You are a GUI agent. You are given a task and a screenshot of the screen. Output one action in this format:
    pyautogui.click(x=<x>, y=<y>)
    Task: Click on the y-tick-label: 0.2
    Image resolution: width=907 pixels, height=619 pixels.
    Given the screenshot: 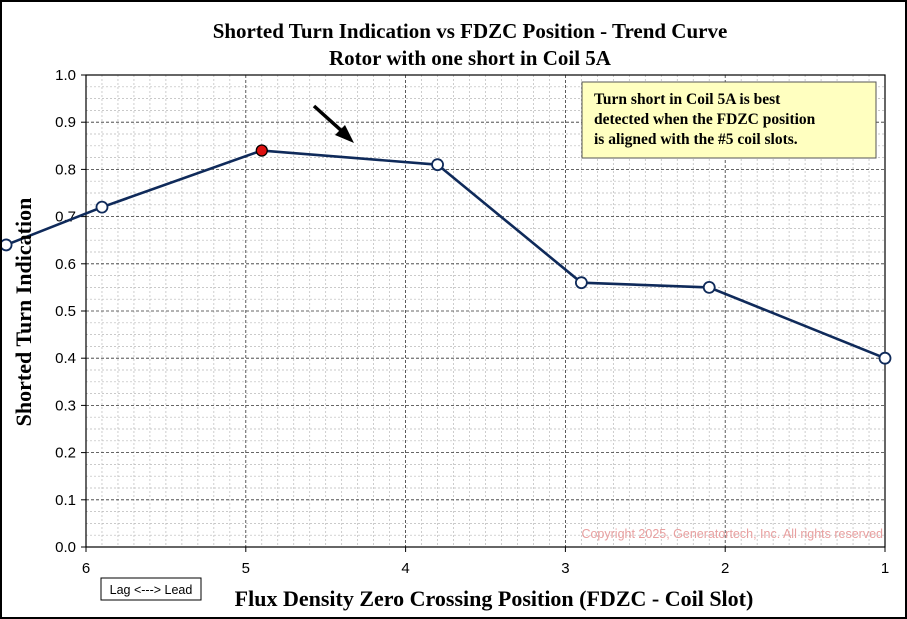 What is the action you would take?
    pyautogui.click(x=65, y=453)
    